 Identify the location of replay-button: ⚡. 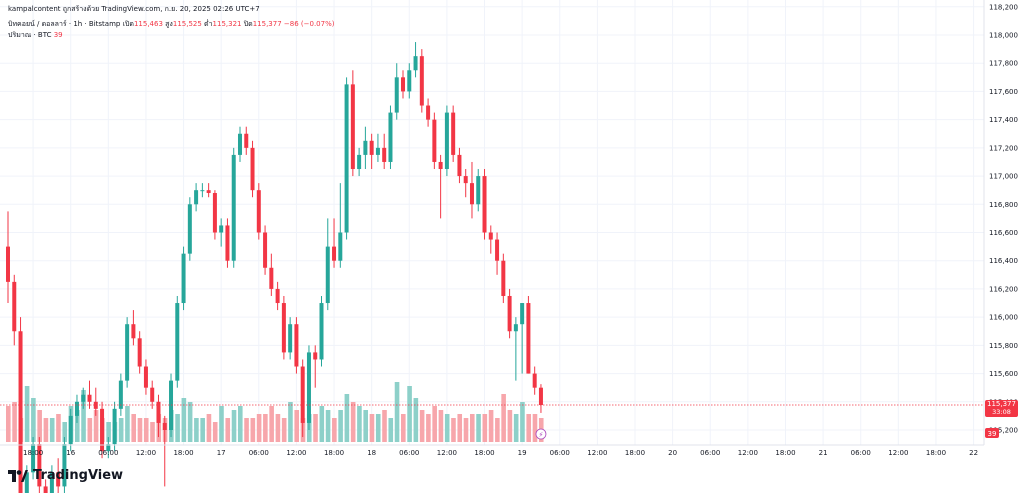
(541, 434).